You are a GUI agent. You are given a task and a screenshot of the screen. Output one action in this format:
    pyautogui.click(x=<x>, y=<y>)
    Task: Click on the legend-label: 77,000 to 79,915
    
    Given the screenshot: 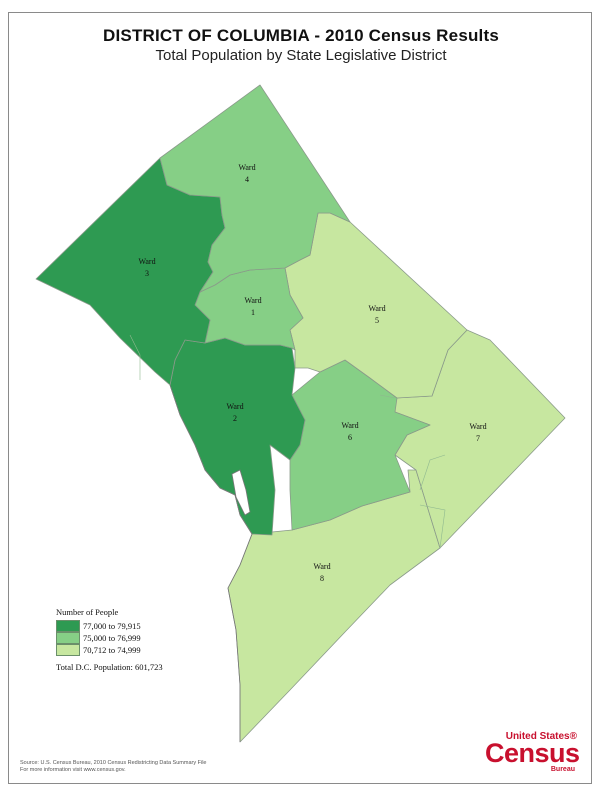 What is the action you would take?
    pyautogui.click(x=112, y=626)
    